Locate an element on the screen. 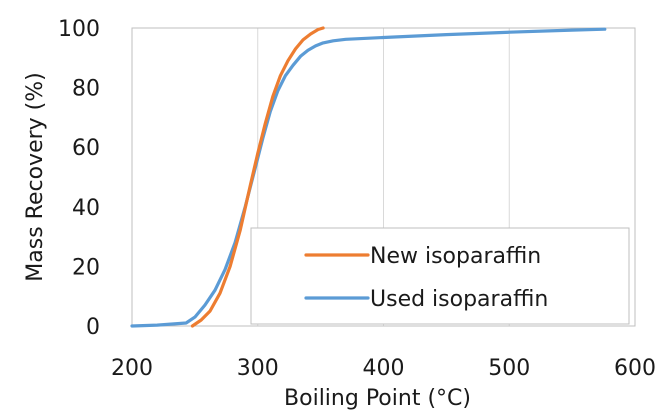  y-axis-title: Mass Recovery (%) is located at coordinates (35, 176).